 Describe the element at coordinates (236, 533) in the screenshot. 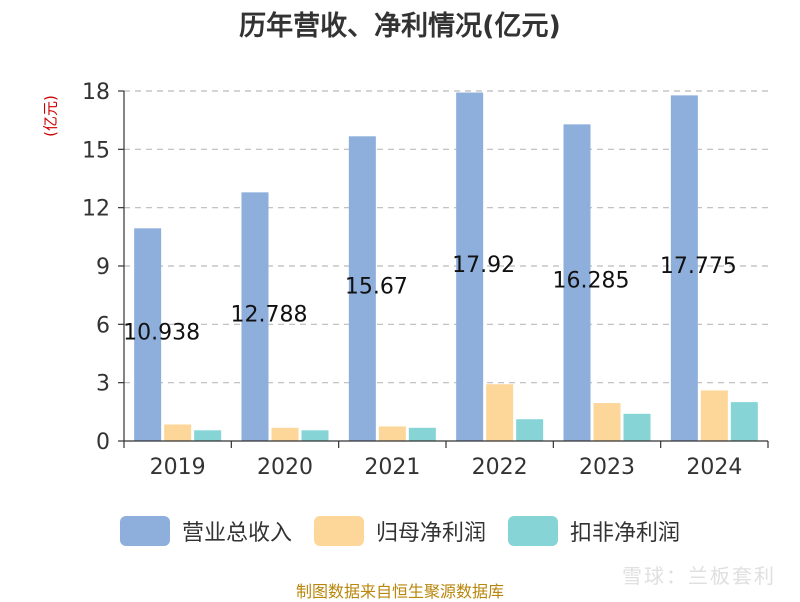

I see `legend-label-revenue: 营业总收入` at that location.